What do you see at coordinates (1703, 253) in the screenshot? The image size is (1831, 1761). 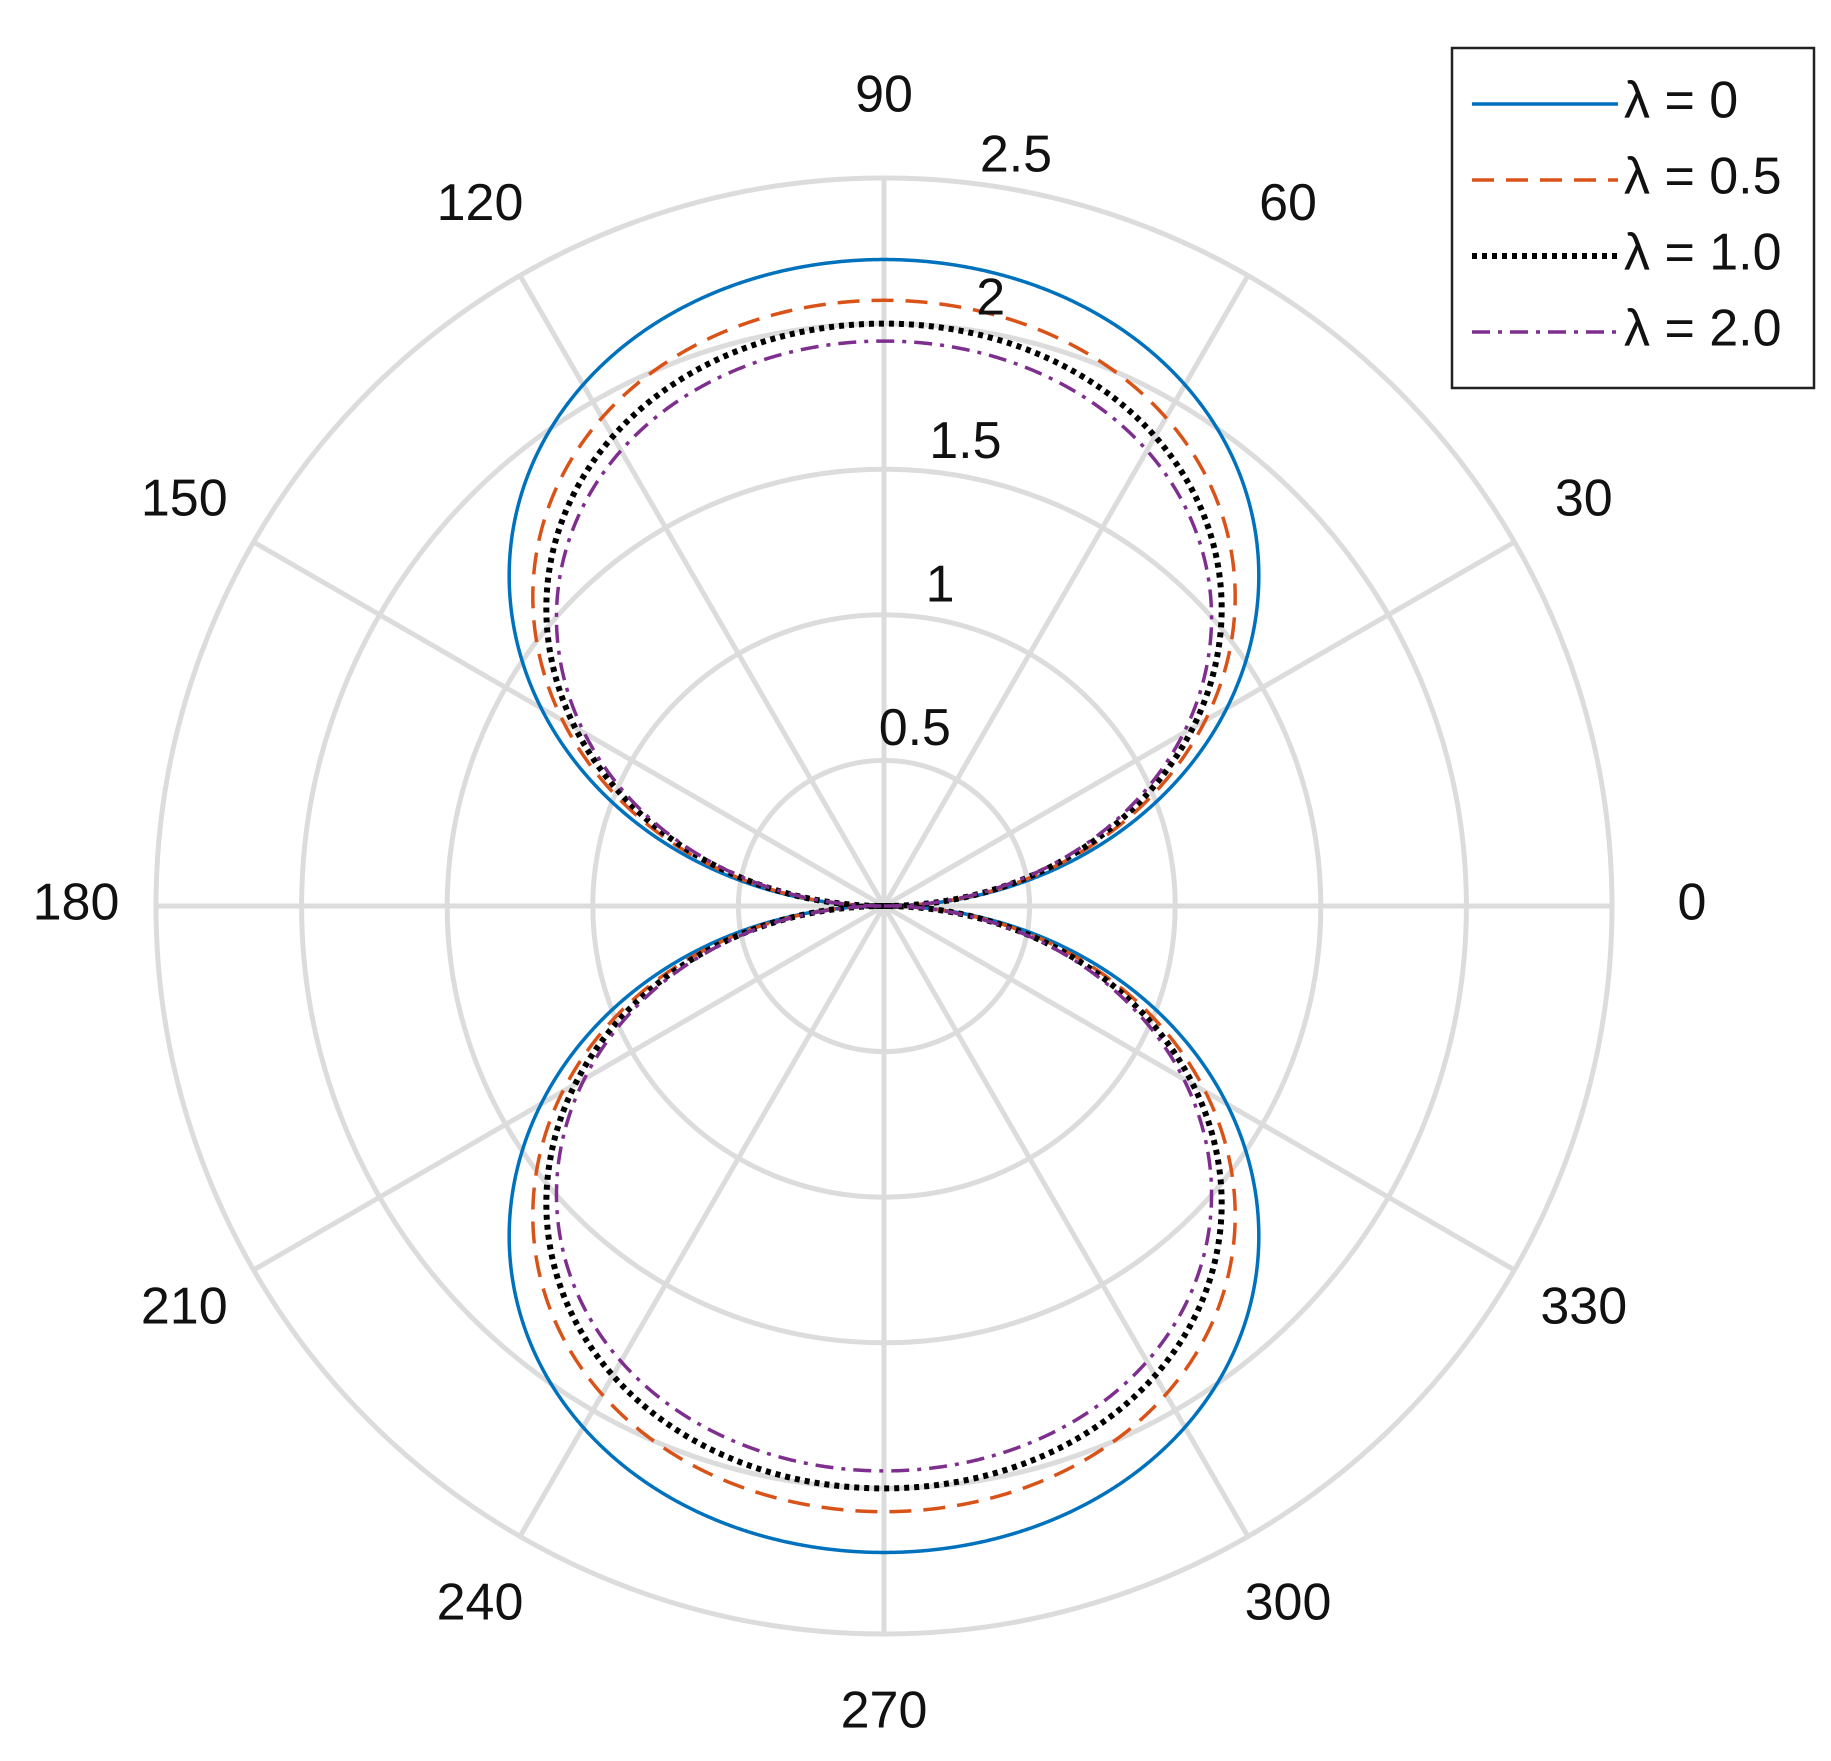 I see `legend-label-2: λ = 1.0` at bounding box center [1703, 253].